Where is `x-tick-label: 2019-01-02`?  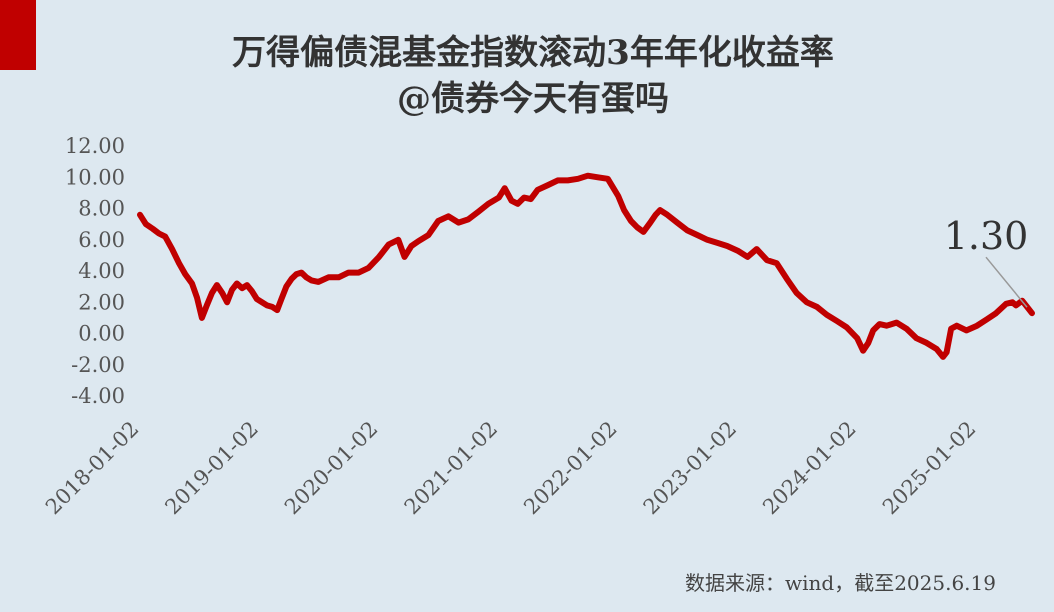 x-tick-label: 2019-01-02 is located at coordinates (211, 468).